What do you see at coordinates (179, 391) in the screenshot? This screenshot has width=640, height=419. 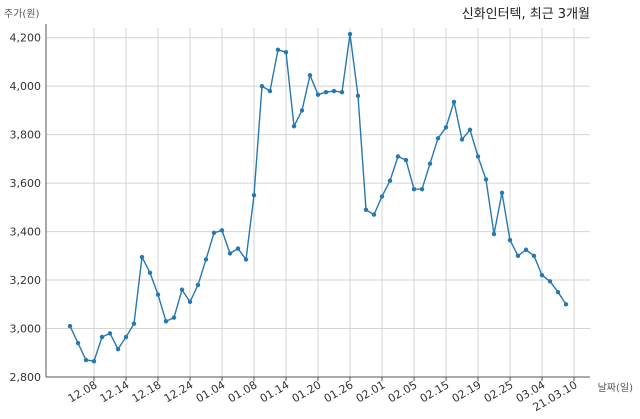 I see `x-tick-label: 12.24` at bounding box center [179, 391].